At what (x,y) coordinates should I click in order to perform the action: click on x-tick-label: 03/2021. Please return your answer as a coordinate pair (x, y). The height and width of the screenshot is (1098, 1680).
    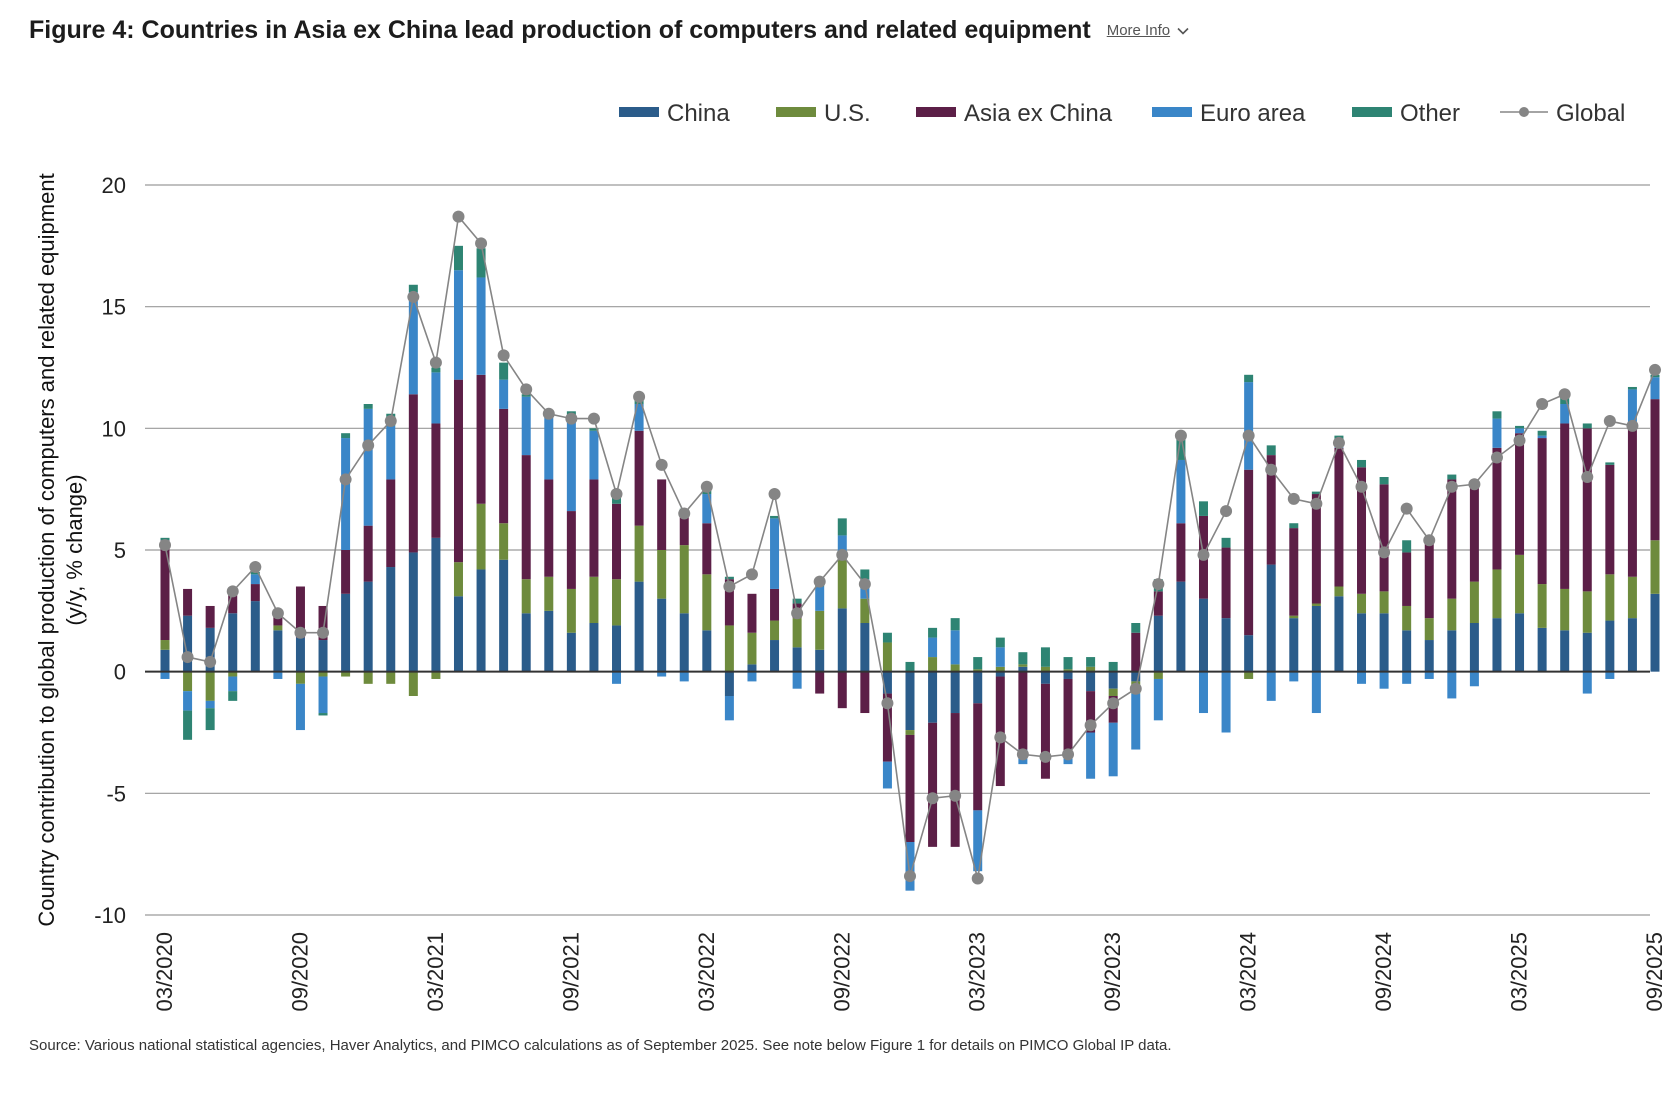
    Looking at the image, I should click on (435, 972).